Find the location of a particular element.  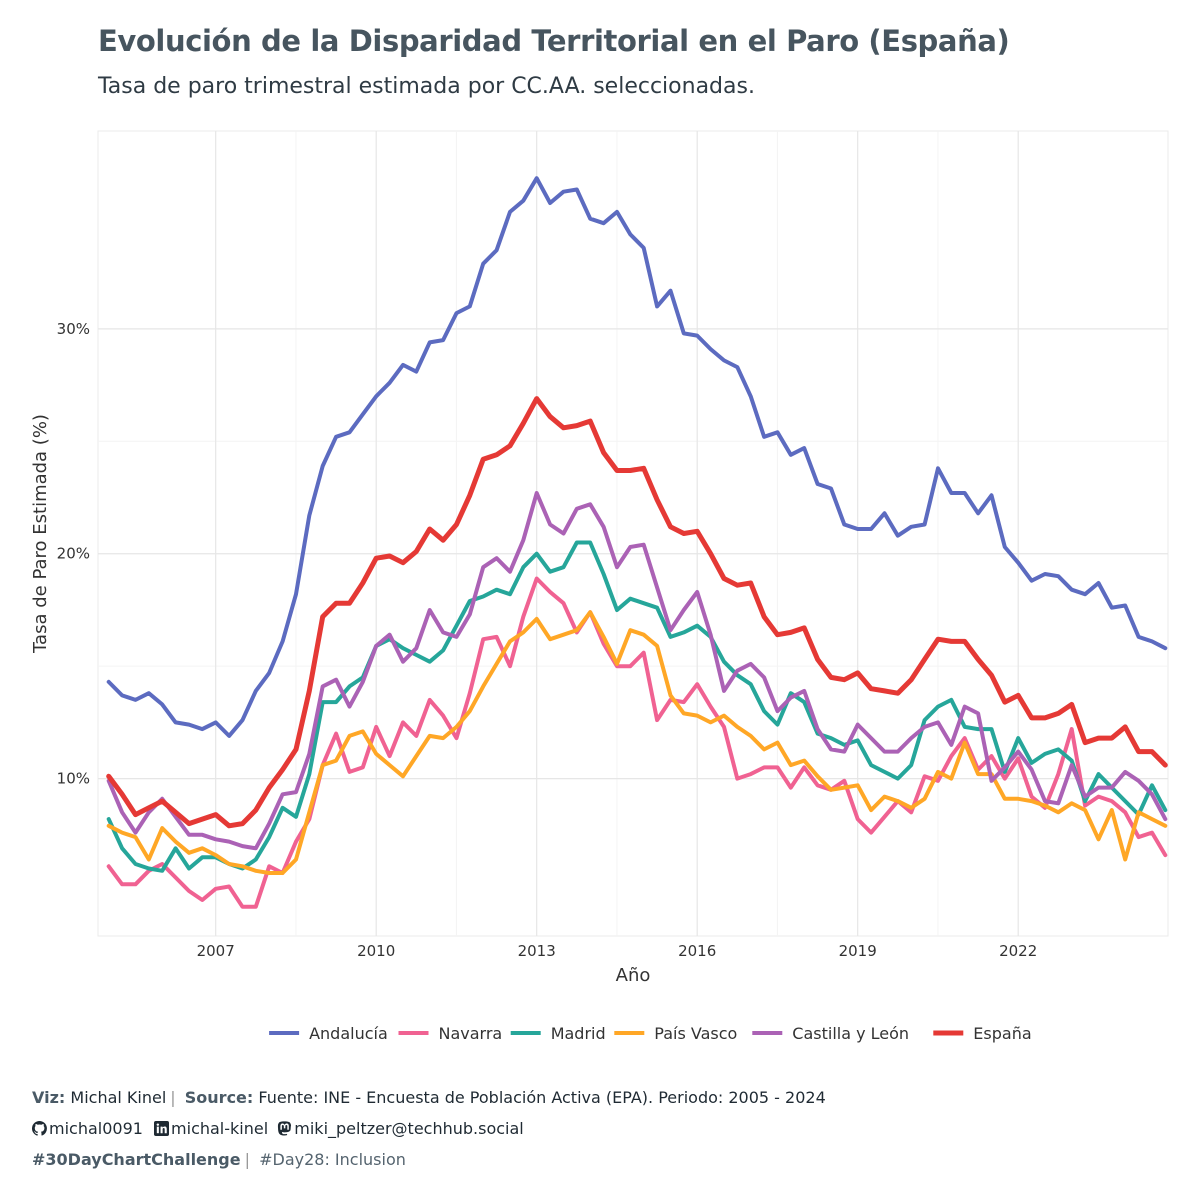

x-axis-title: Año is located at coordinates (633, 975).